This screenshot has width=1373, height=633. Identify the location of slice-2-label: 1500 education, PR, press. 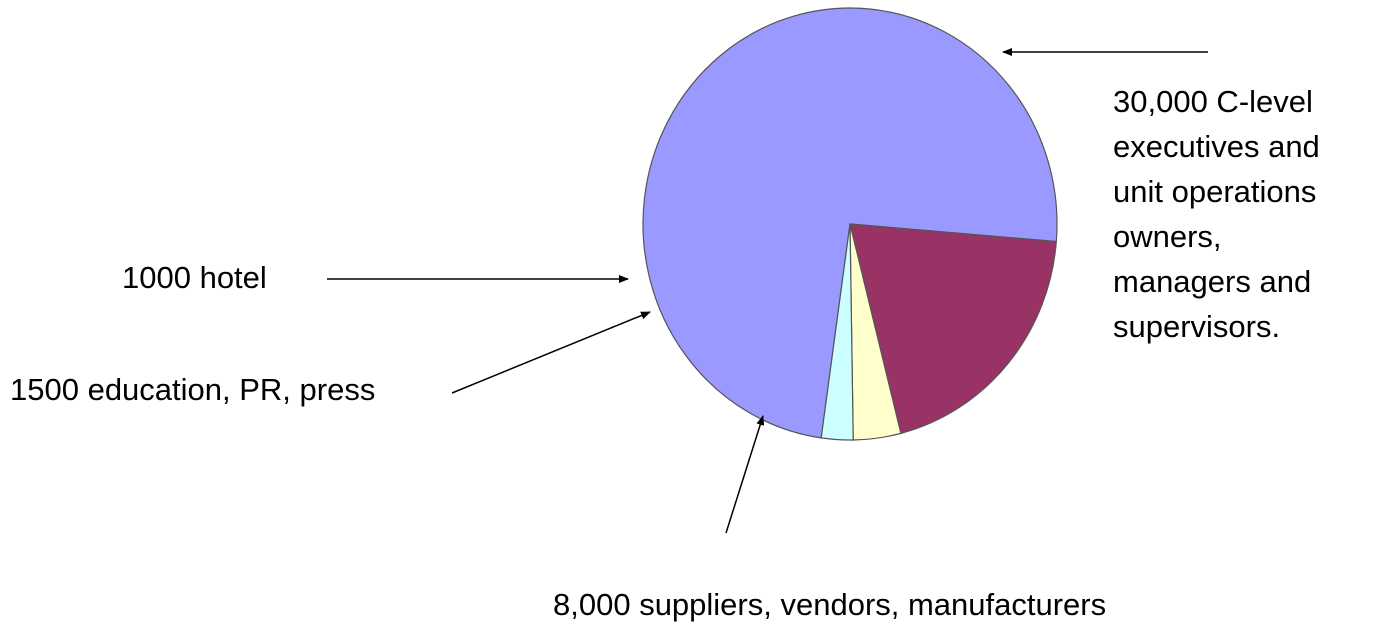
(192, 389).